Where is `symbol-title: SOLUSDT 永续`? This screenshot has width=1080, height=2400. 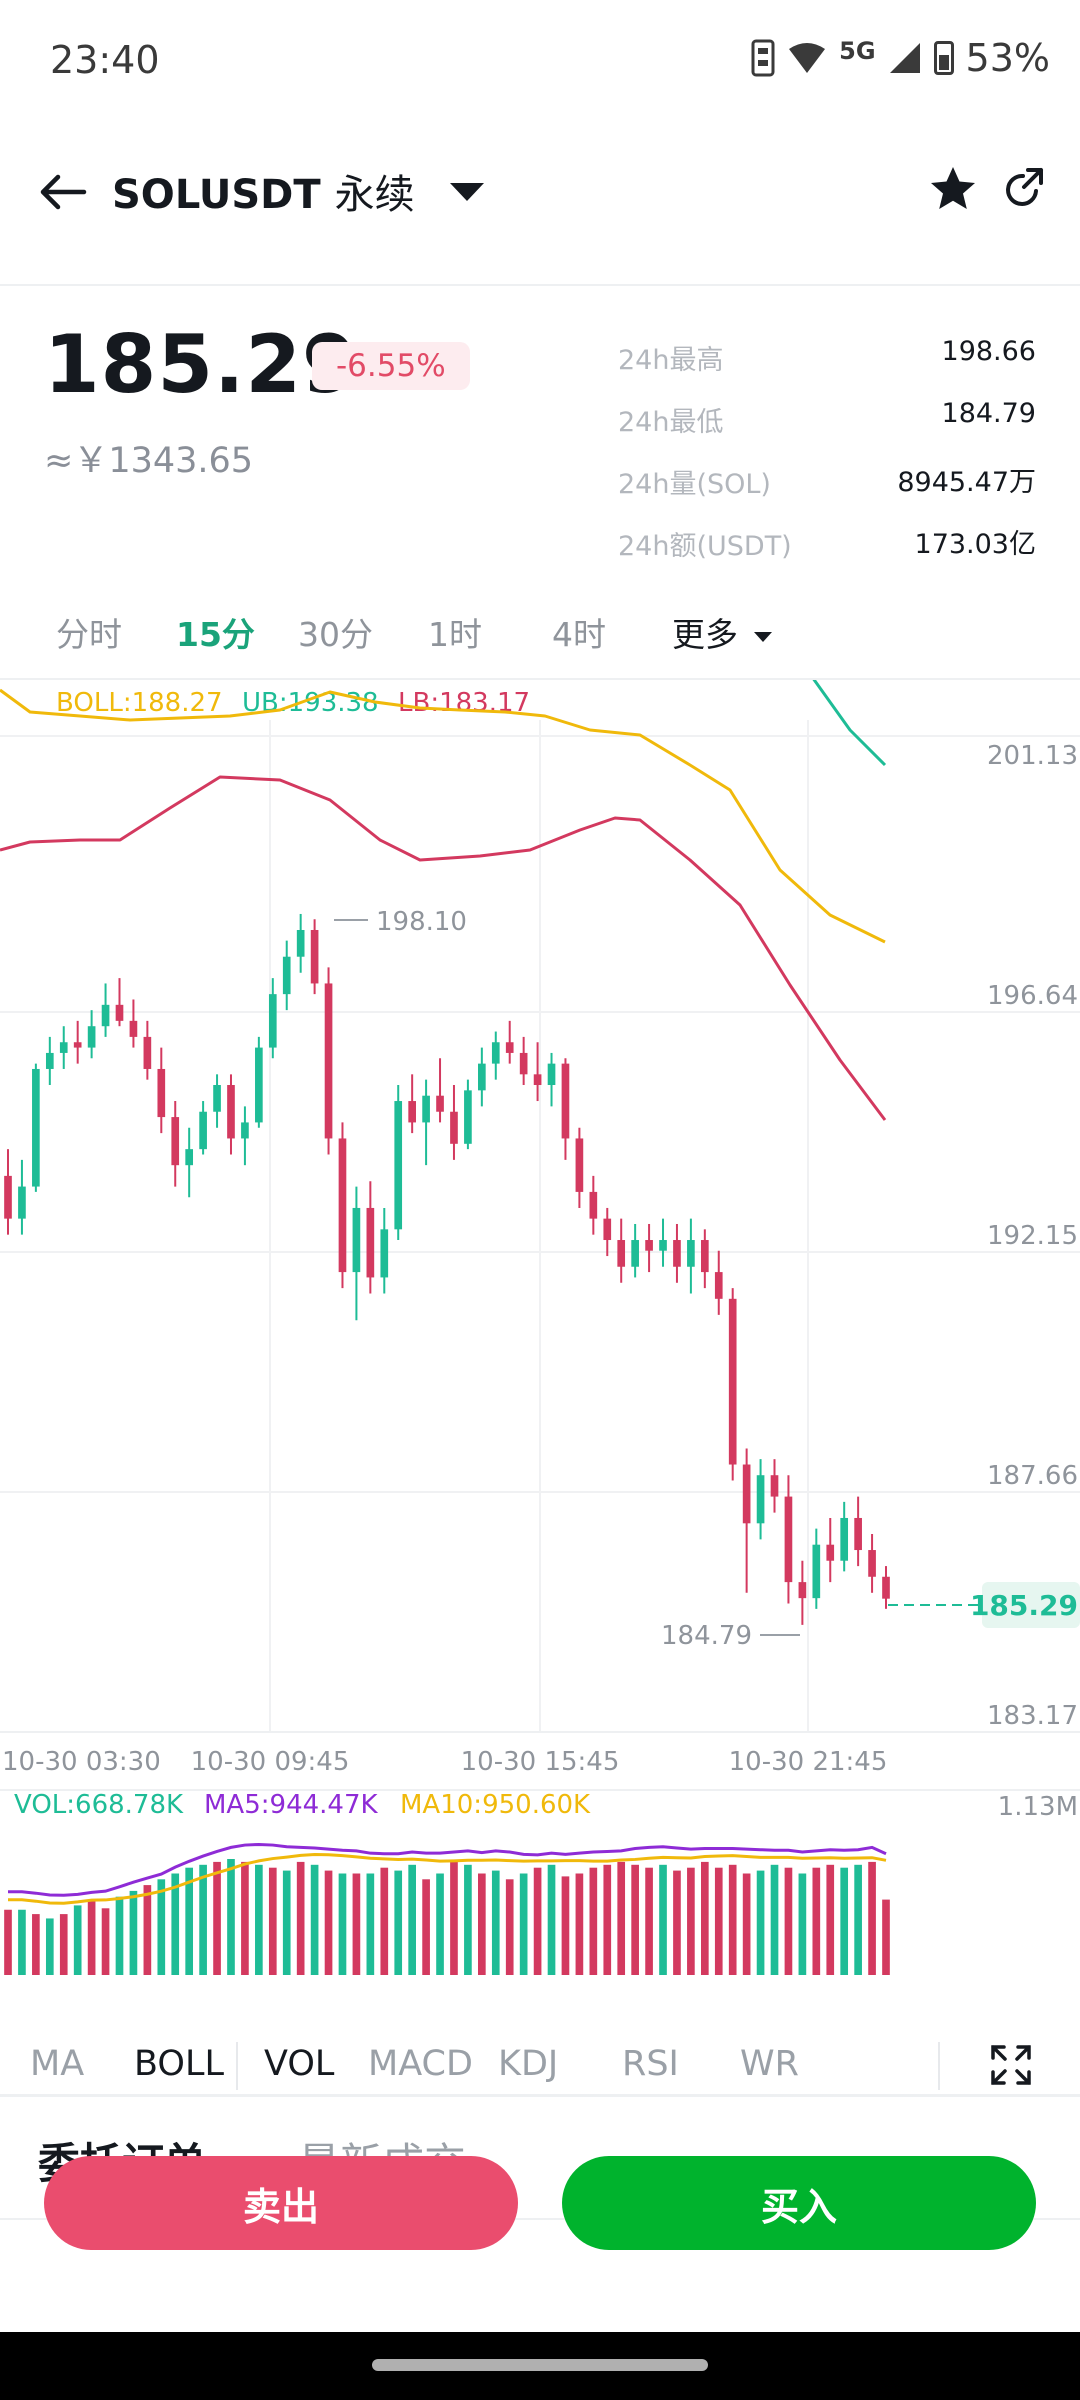 symbol-title: SOLUSDT 永续 is located at coordinates (263, 191).